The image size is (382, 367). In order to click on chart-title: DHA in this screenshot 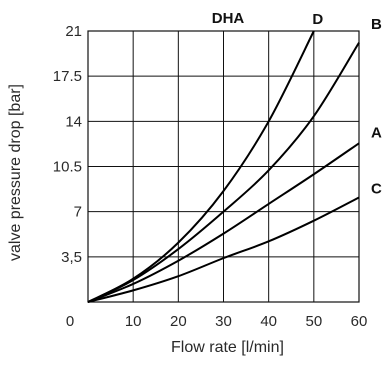, I will do `click(228, 18)`.